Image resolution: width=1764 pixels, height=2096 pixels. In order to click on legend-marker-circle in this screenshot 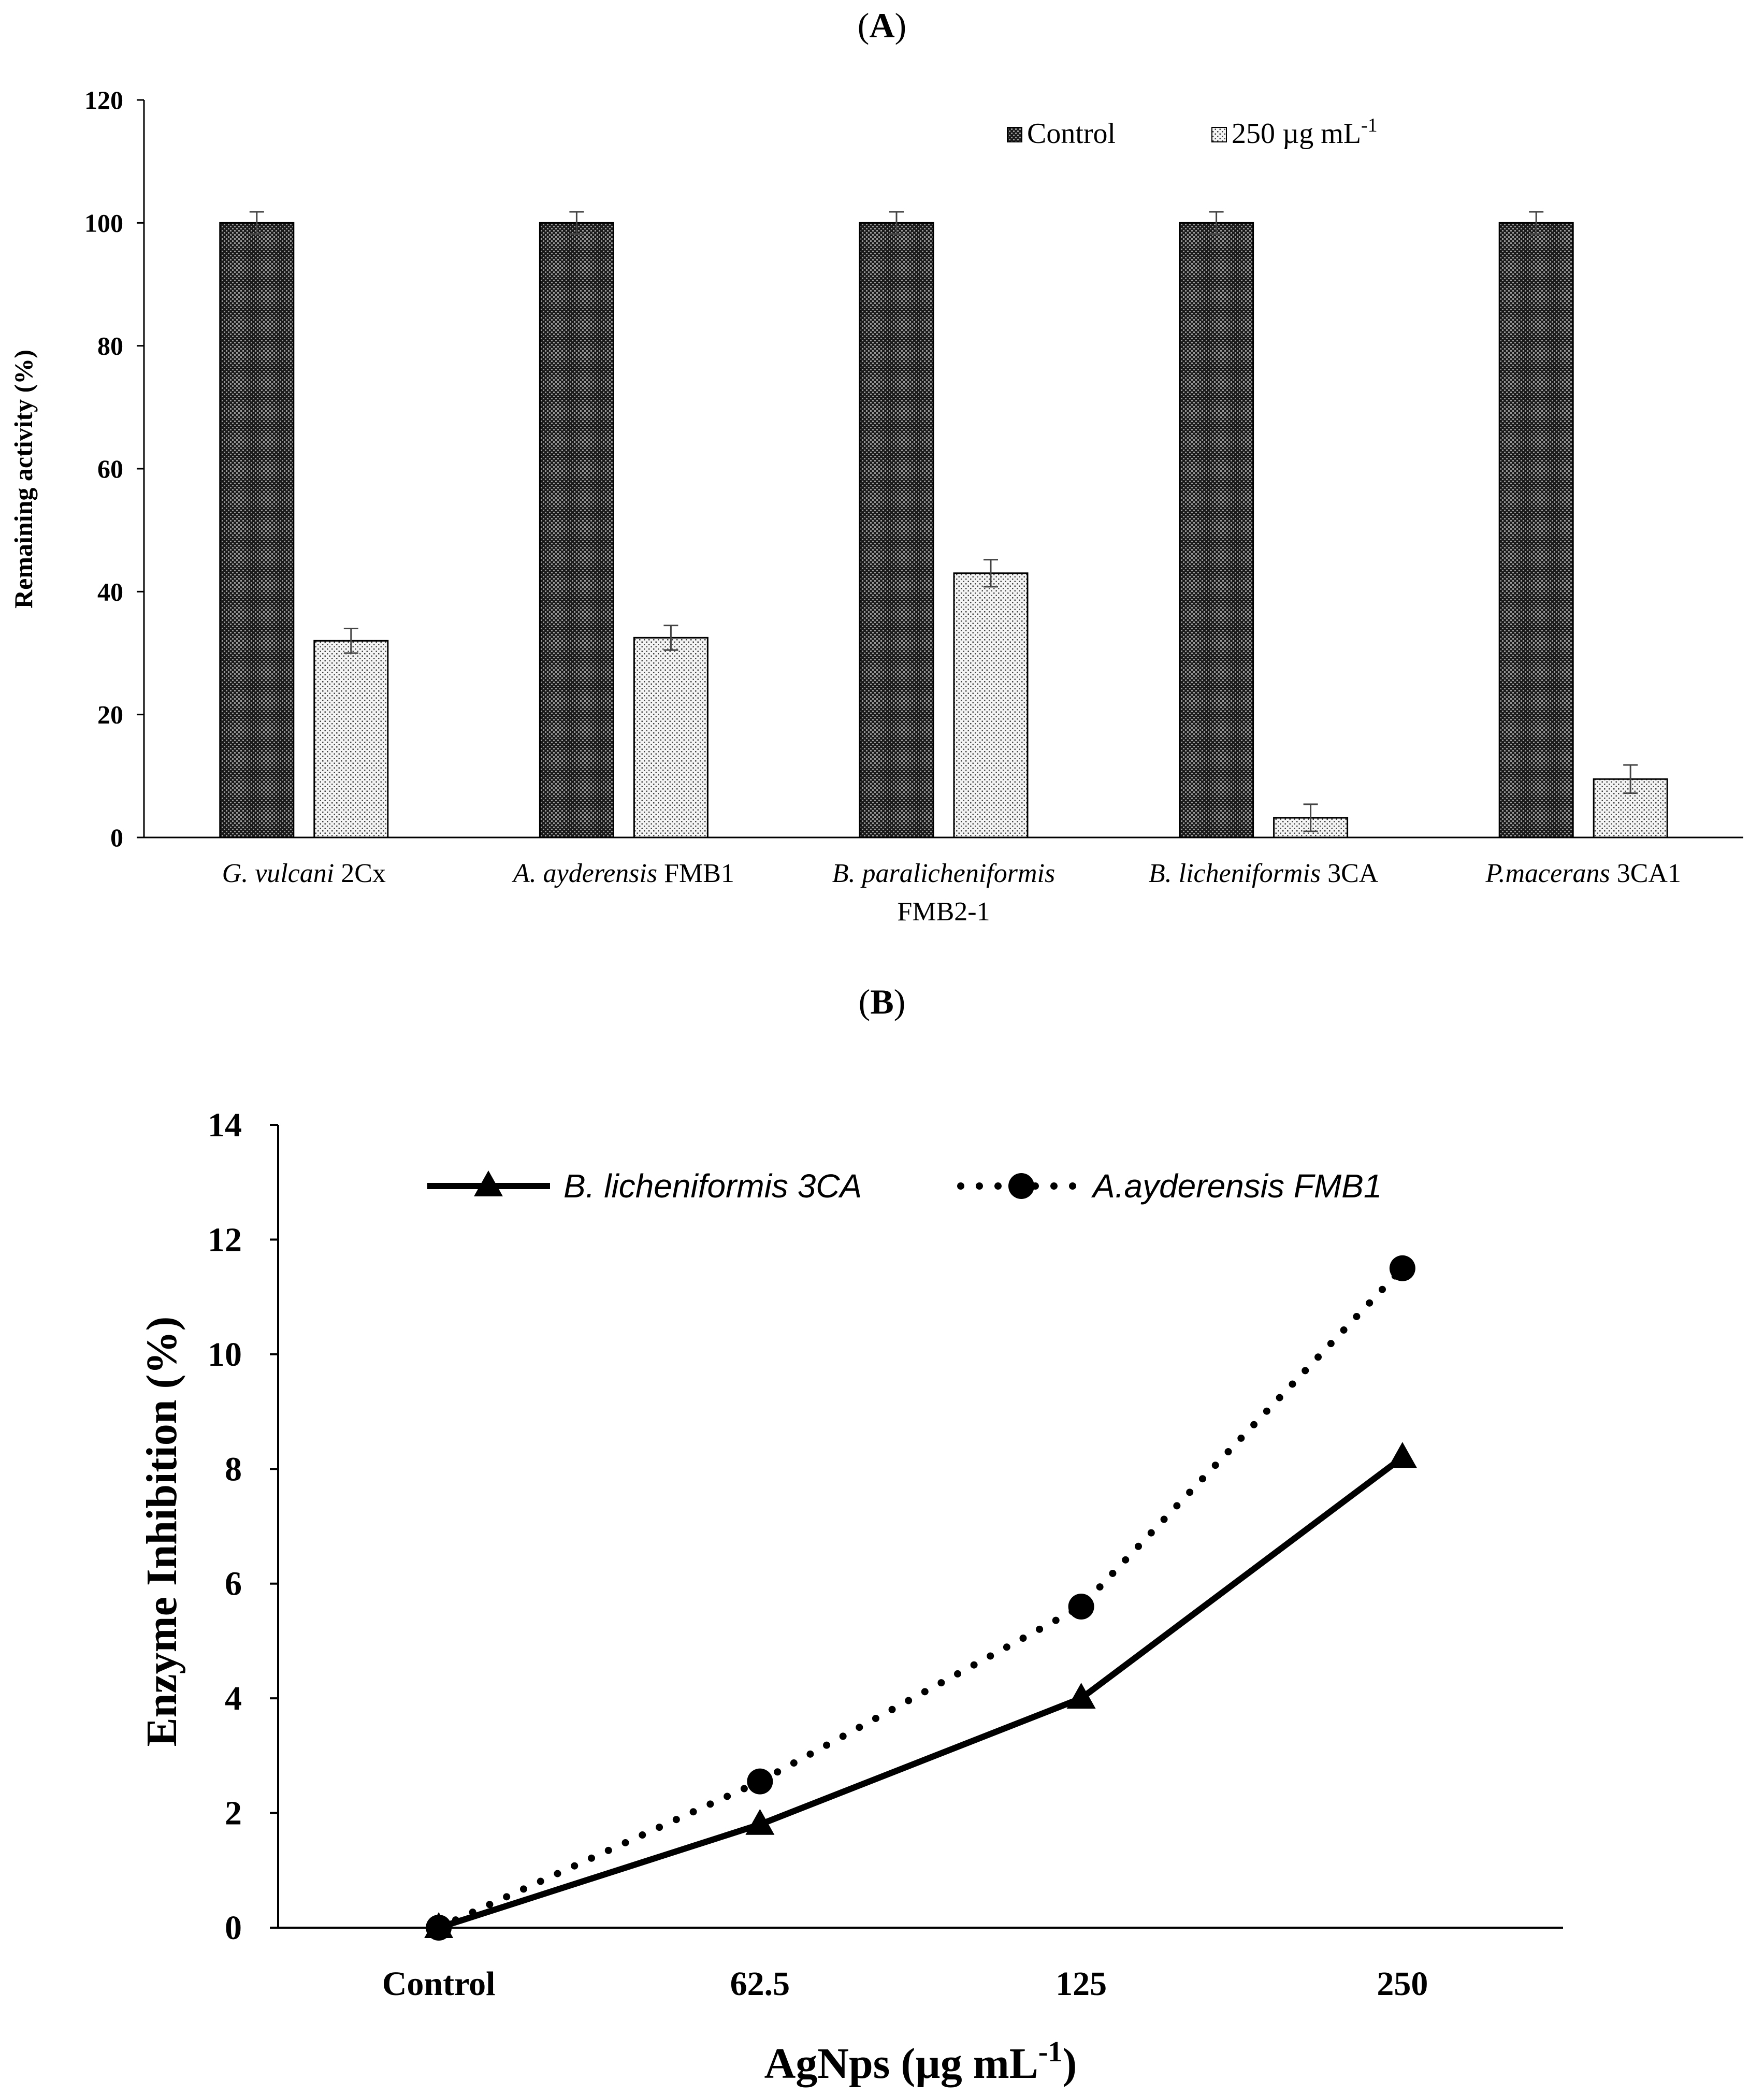, I will do `click(1021, 1186)`.